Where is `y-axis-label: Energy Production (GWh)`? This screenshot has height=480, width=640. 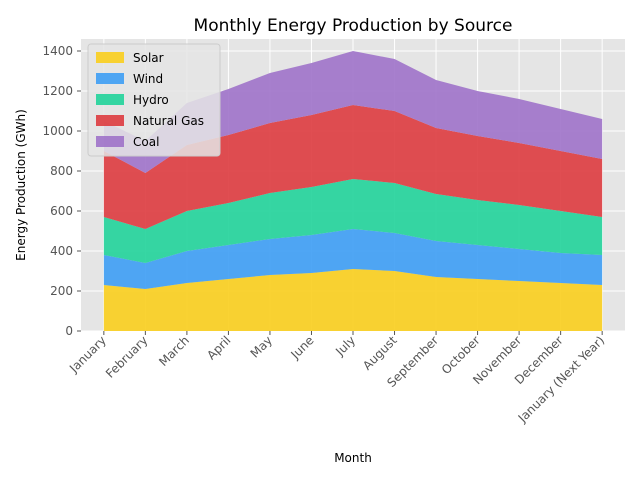
y-axis-label: Energy Production (GWh) is located at coordinates (21, 185).